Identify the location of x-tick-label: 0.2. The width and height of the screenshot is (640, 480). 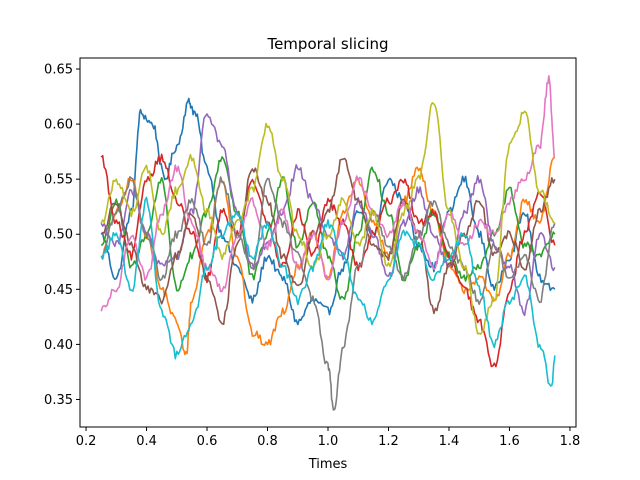
(86, 441).